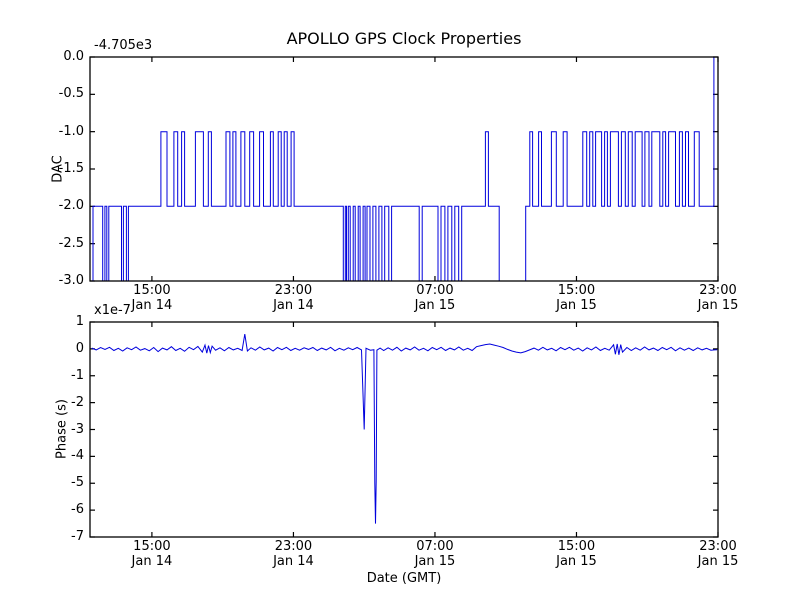  What do you see at coordinates (71, 94) in the screenshot?
I see `y-tick-label: -0.5` at bounding box center [71, 94].